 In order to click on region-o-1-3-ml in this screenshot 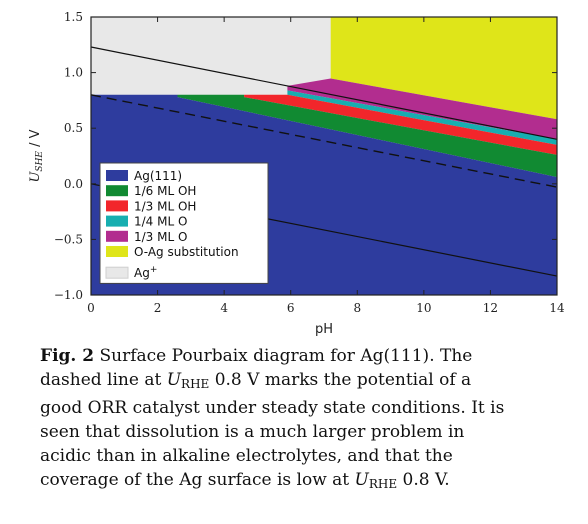, I will do `click(422, 109)`.